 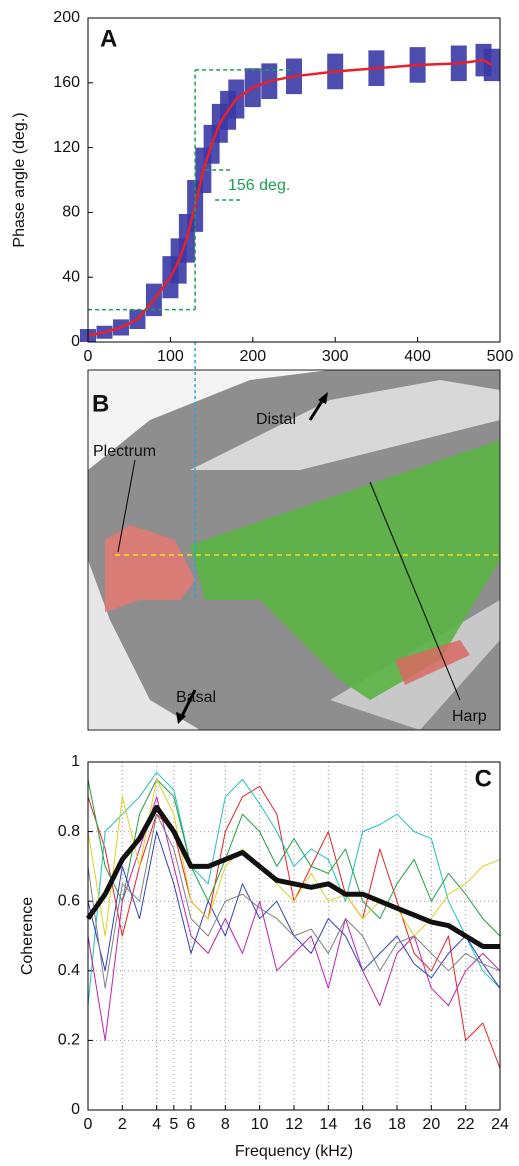 I want to click on y-tick-label: 40, so click(x=71, y=276).